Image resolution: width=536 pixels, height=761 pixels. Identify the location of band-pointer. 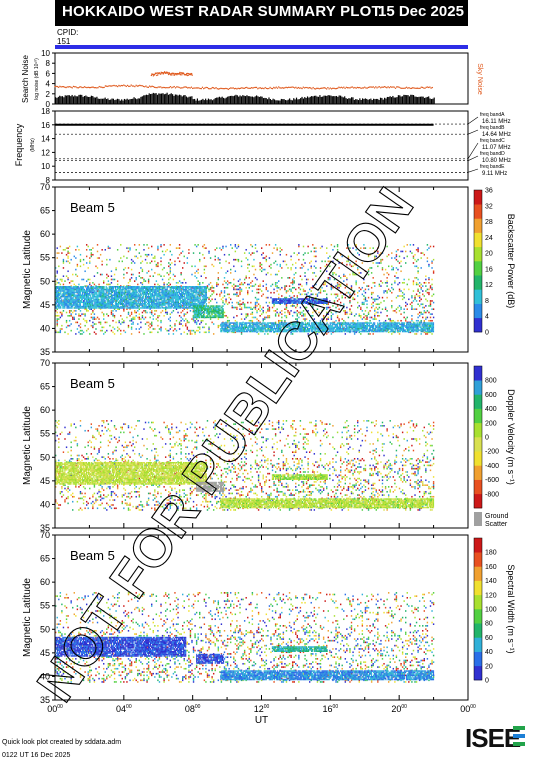
(473, 170).